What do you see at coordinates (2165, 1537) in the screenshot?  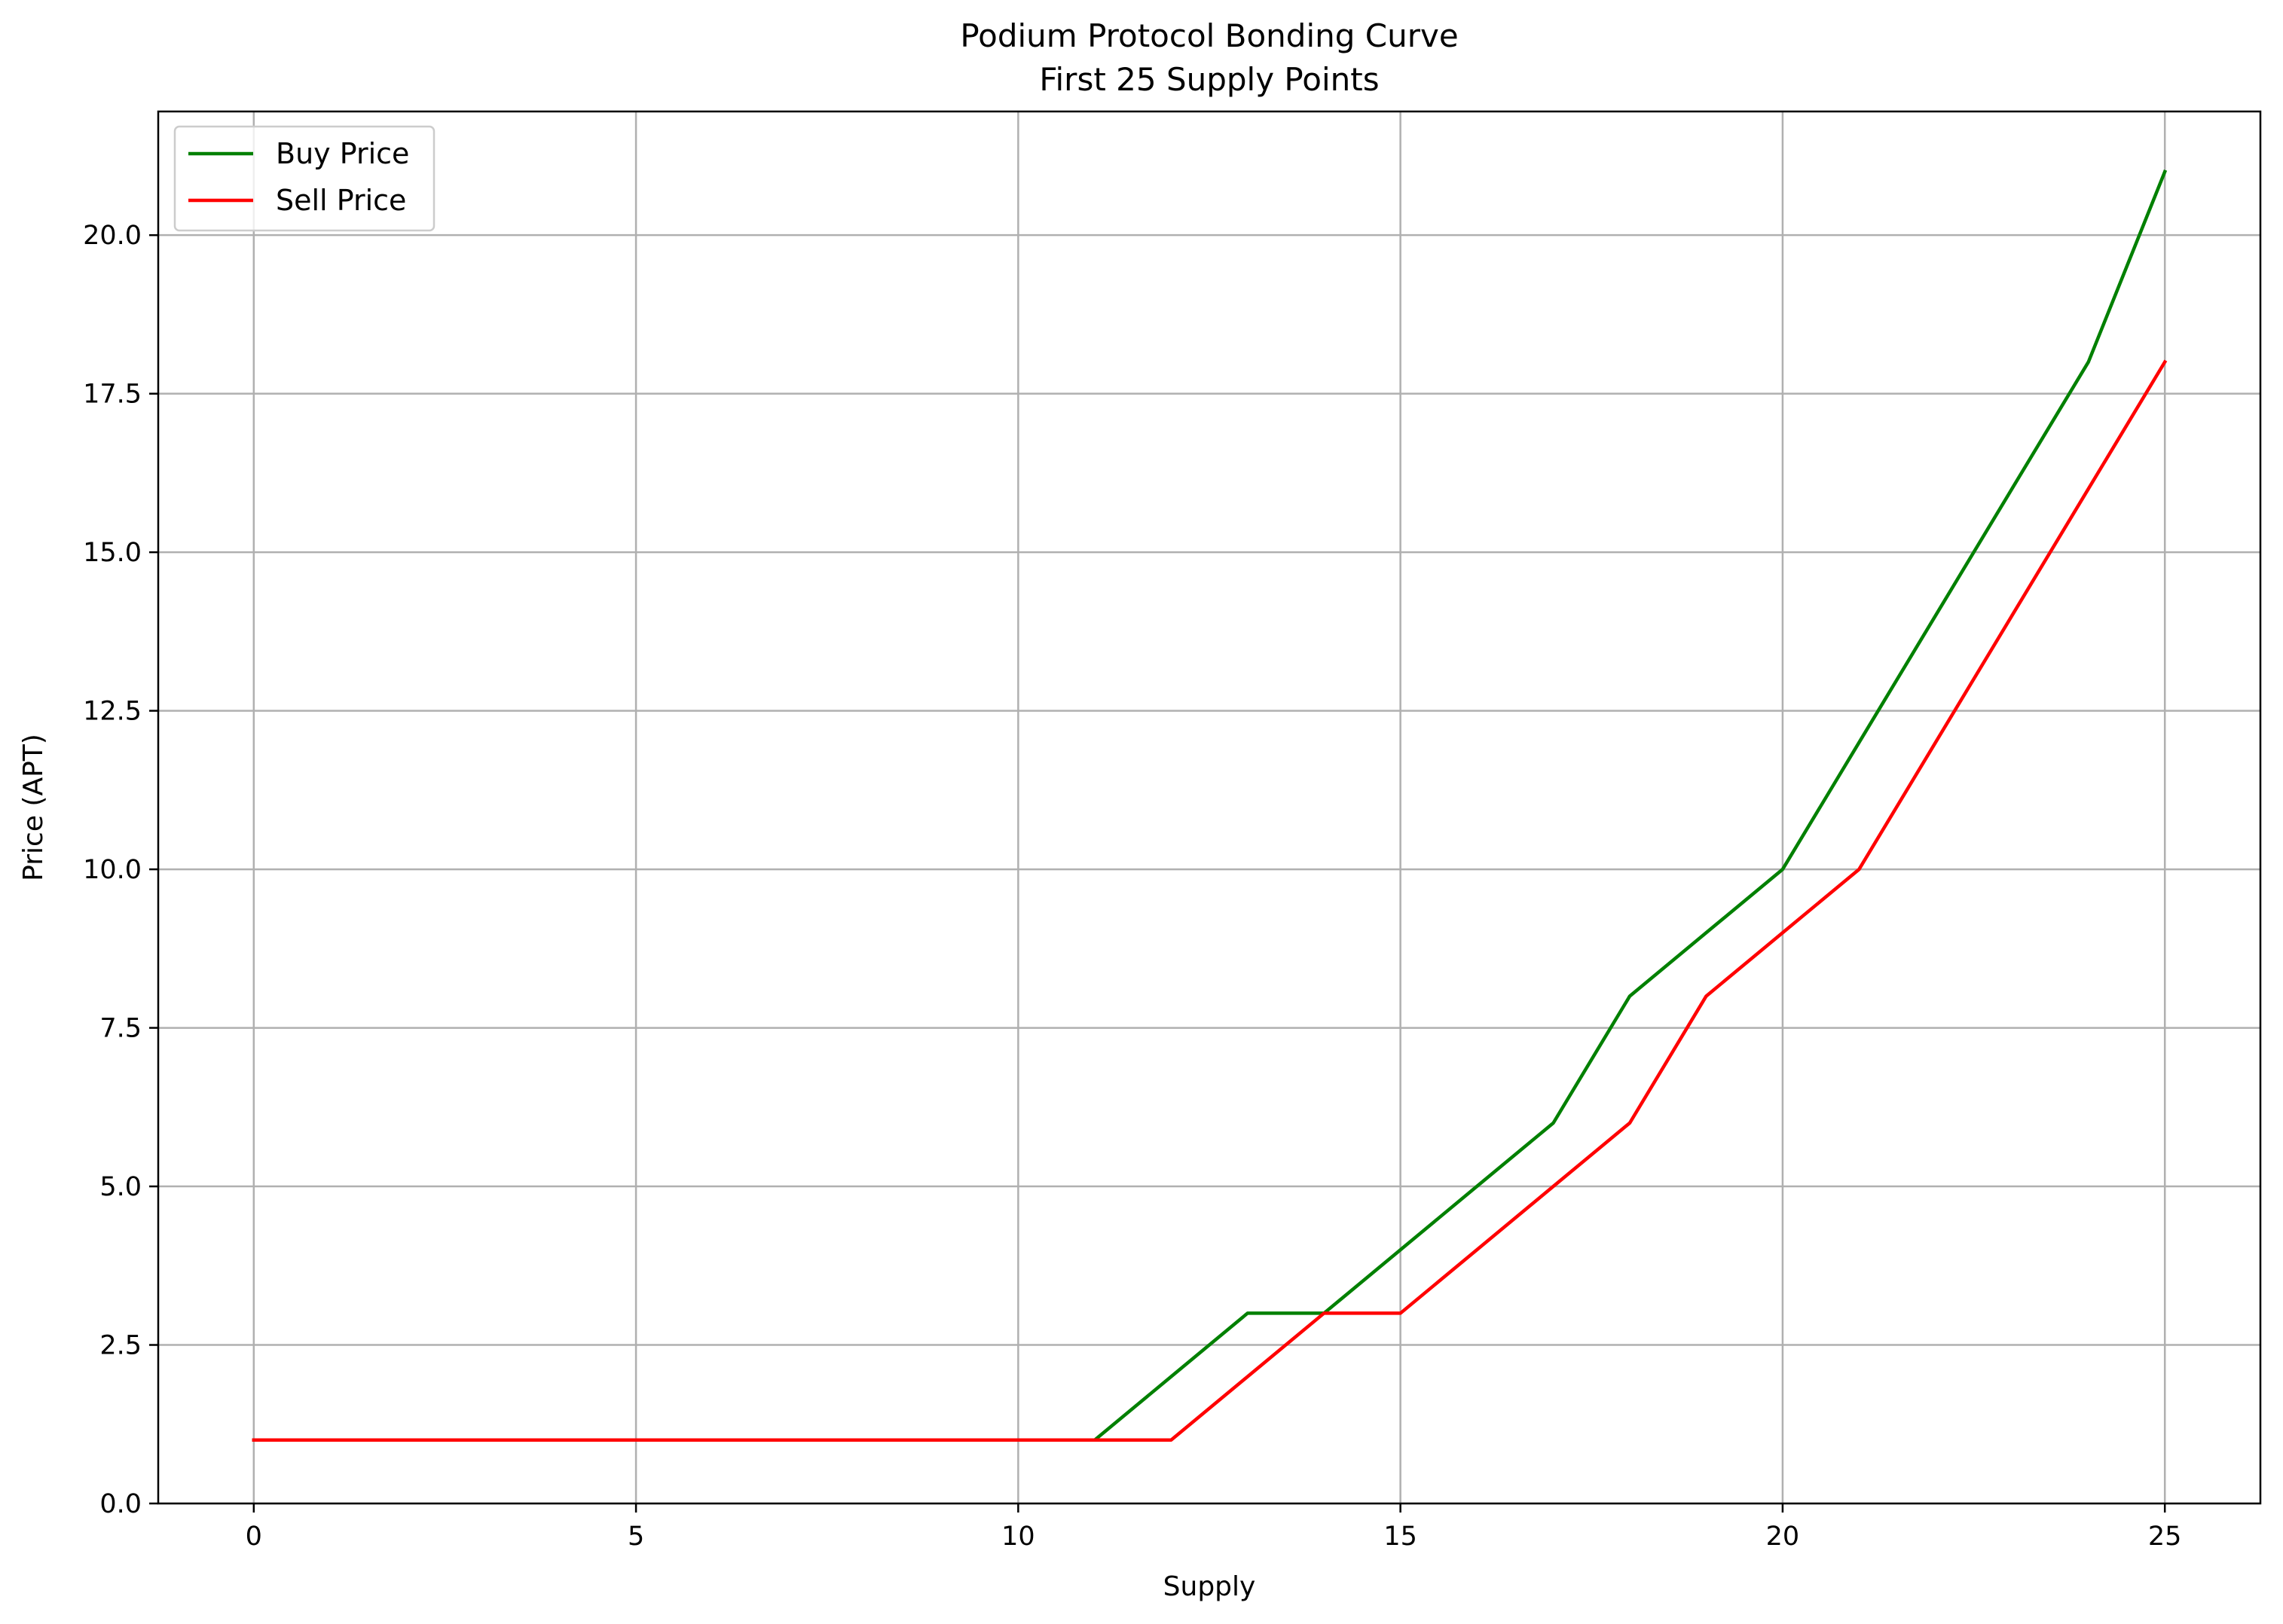 I see `x-tick-label: 25` at bounding box center [2165, 1537].